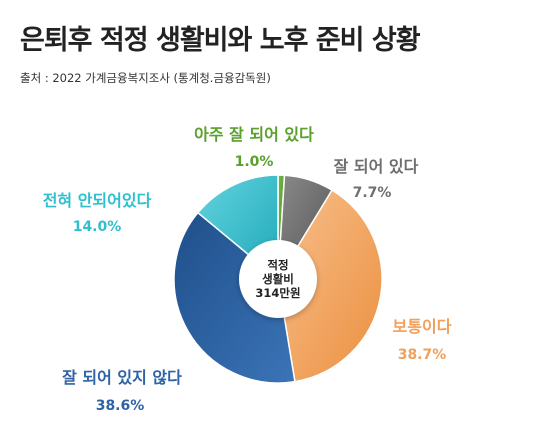  I want to click on slice-label-well: 잘 되어 있다, so click(376, 166).